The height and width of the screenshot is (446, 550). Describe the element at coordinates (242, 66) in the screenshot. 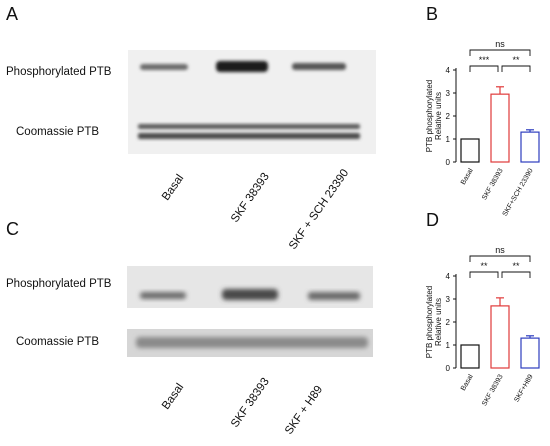

I see `band-a-phospho-skf` at that location.